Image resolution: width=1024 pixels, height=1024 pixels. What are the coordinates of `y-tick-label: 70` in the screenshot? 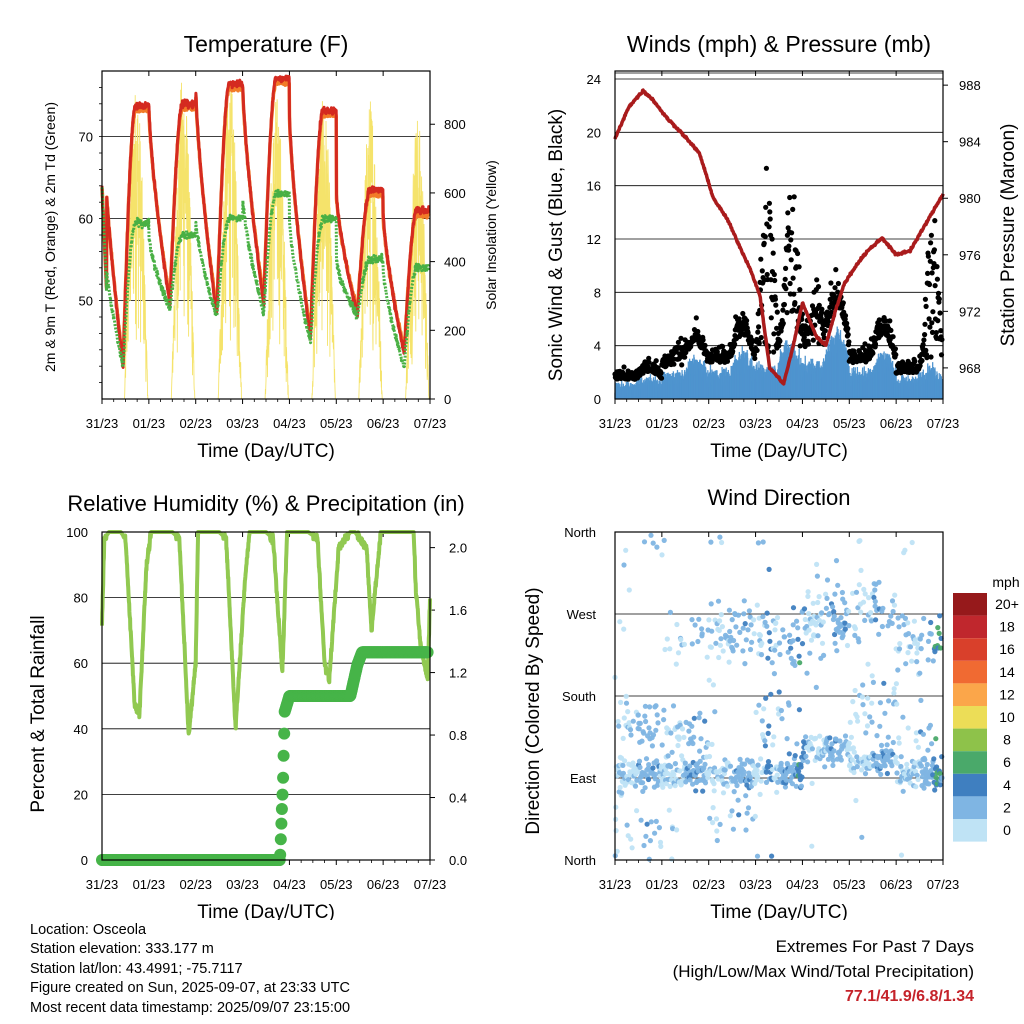 It's located at (86, 137).